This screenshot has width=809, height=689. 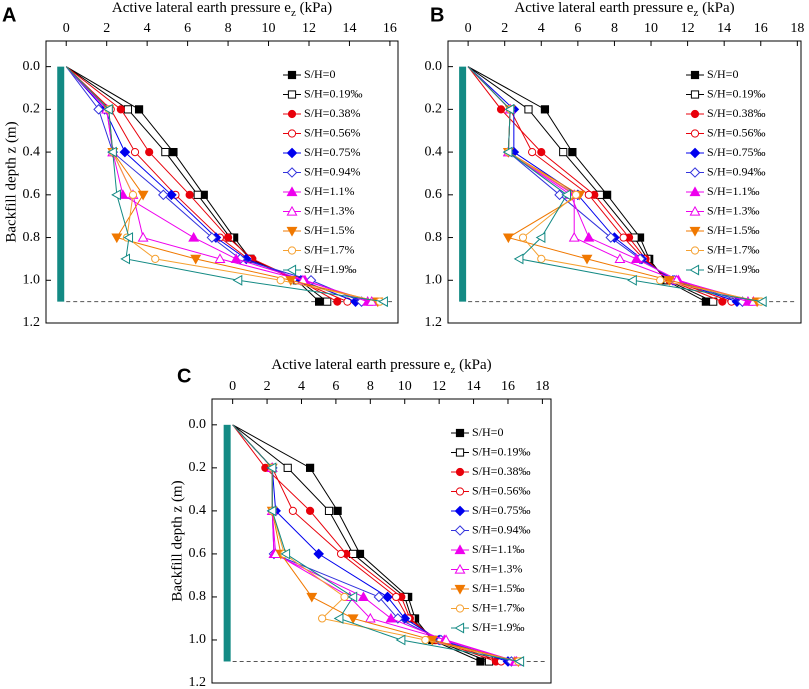 What do you see at coordinates (177, 540) in the screenshot?
I see `y-axis-title: Backfill depth z (m)` at bounding box center [177, 540].